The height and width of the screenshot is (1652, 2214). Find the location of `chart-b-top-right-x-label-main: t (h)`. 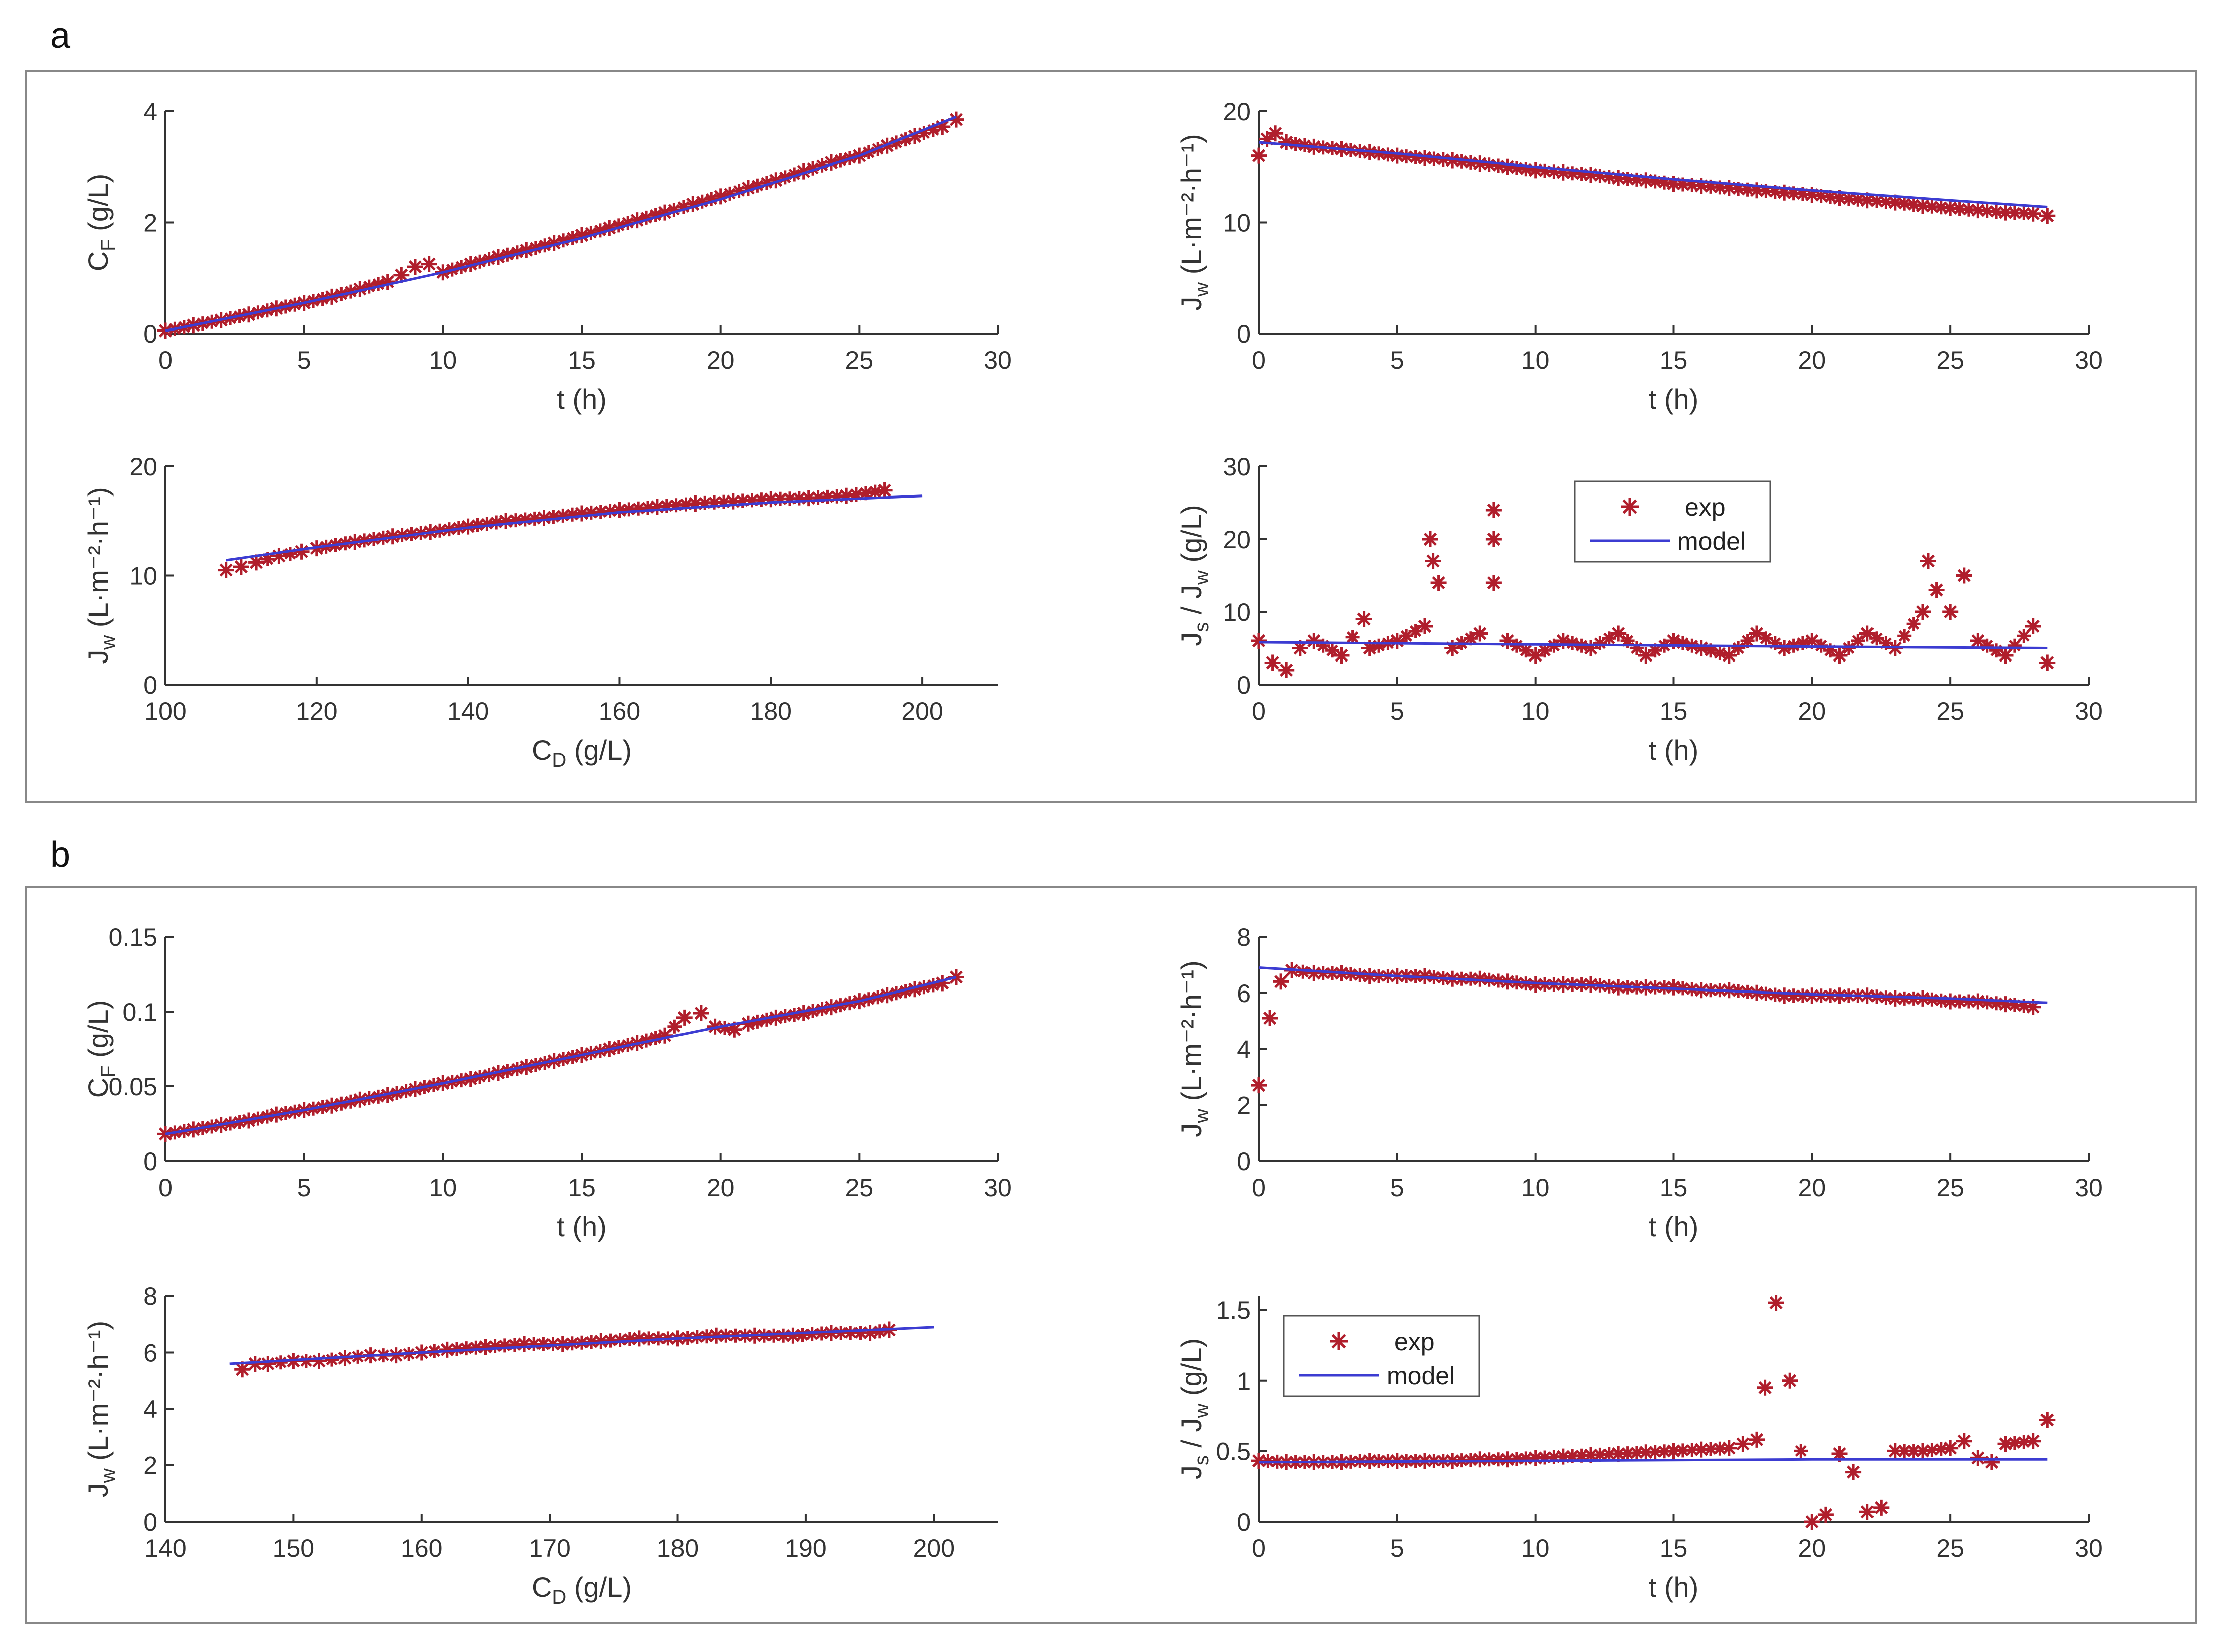

chart-b-top-right-x-label-main: t (h) is located at coordinates (1674, 1226).